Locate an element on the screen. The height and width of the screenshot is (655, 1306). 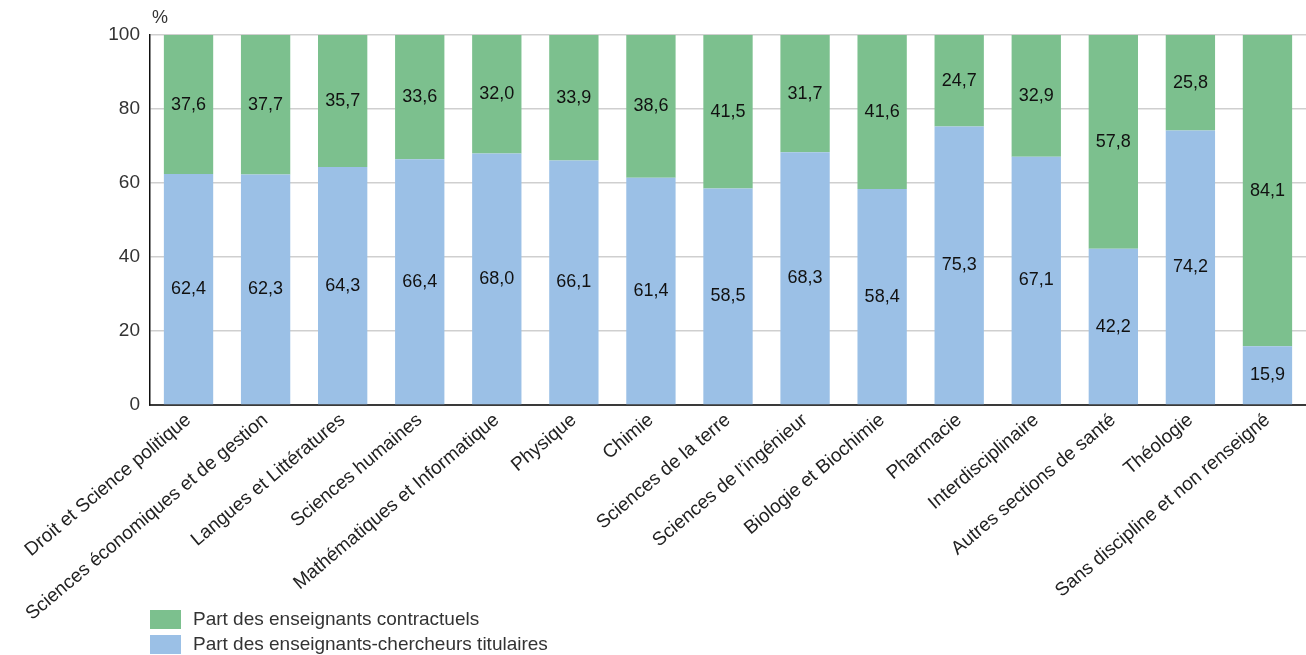
y-tick-label: 20 is located at coordinates (129, 330).